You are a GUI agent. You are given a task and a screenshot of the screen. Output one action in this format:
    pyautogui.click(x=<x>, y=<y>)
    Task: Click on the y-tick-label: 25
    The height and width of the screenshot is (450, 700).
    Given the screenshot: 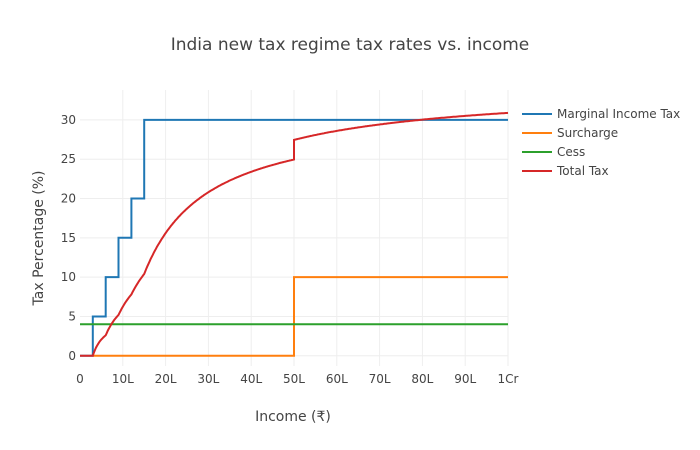 What is the action you would take?
    pyautogui.click(x=68, y=159)
    